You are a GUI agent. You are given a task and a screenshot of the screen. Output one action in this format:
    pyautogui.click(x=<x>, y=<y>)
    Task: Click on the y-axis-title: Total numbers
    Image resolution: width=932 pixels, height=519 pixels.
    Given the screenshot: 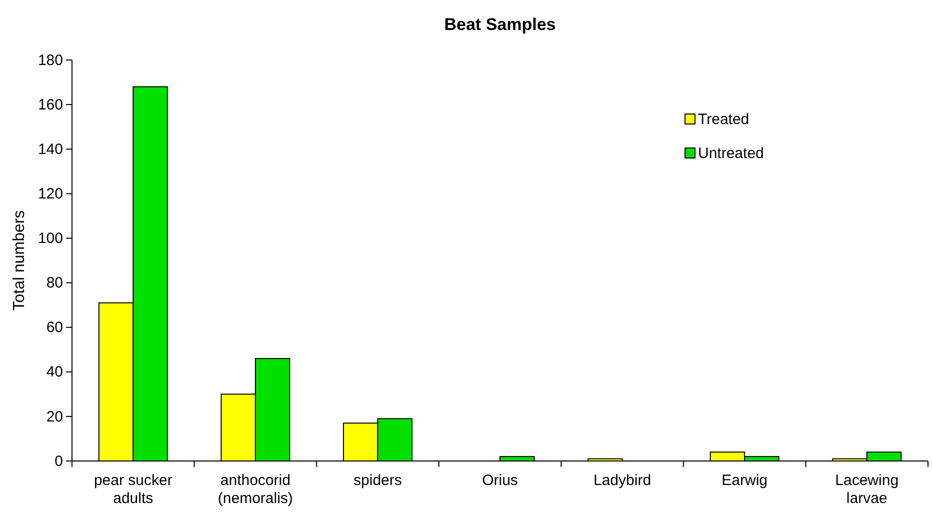 What is the action you would take?
    pyautogui.click(x=19, y=260)
    